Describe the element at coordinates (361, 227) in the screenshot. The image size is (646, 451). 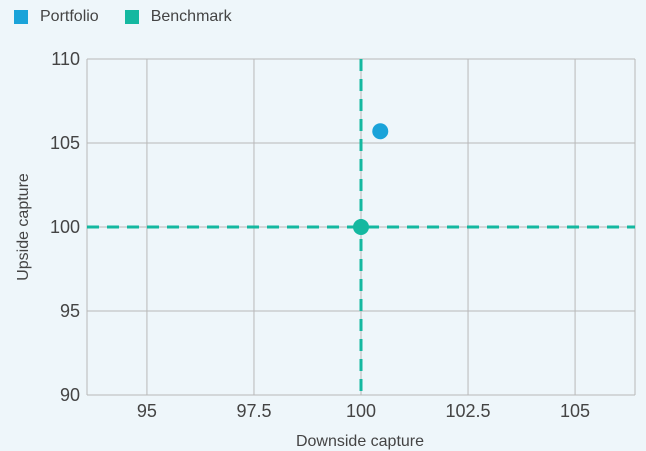
I see `point-benchmark` at that location.